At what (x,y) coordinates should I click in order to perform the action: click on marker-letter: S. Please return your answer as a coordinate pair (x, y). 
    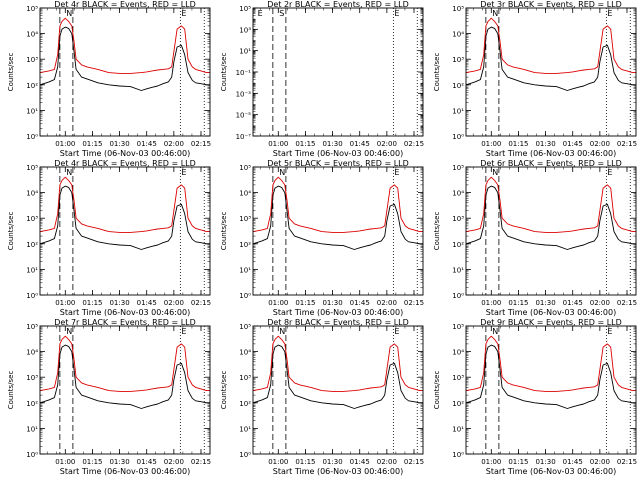
    Looking at the image, I should click on (281, 13).